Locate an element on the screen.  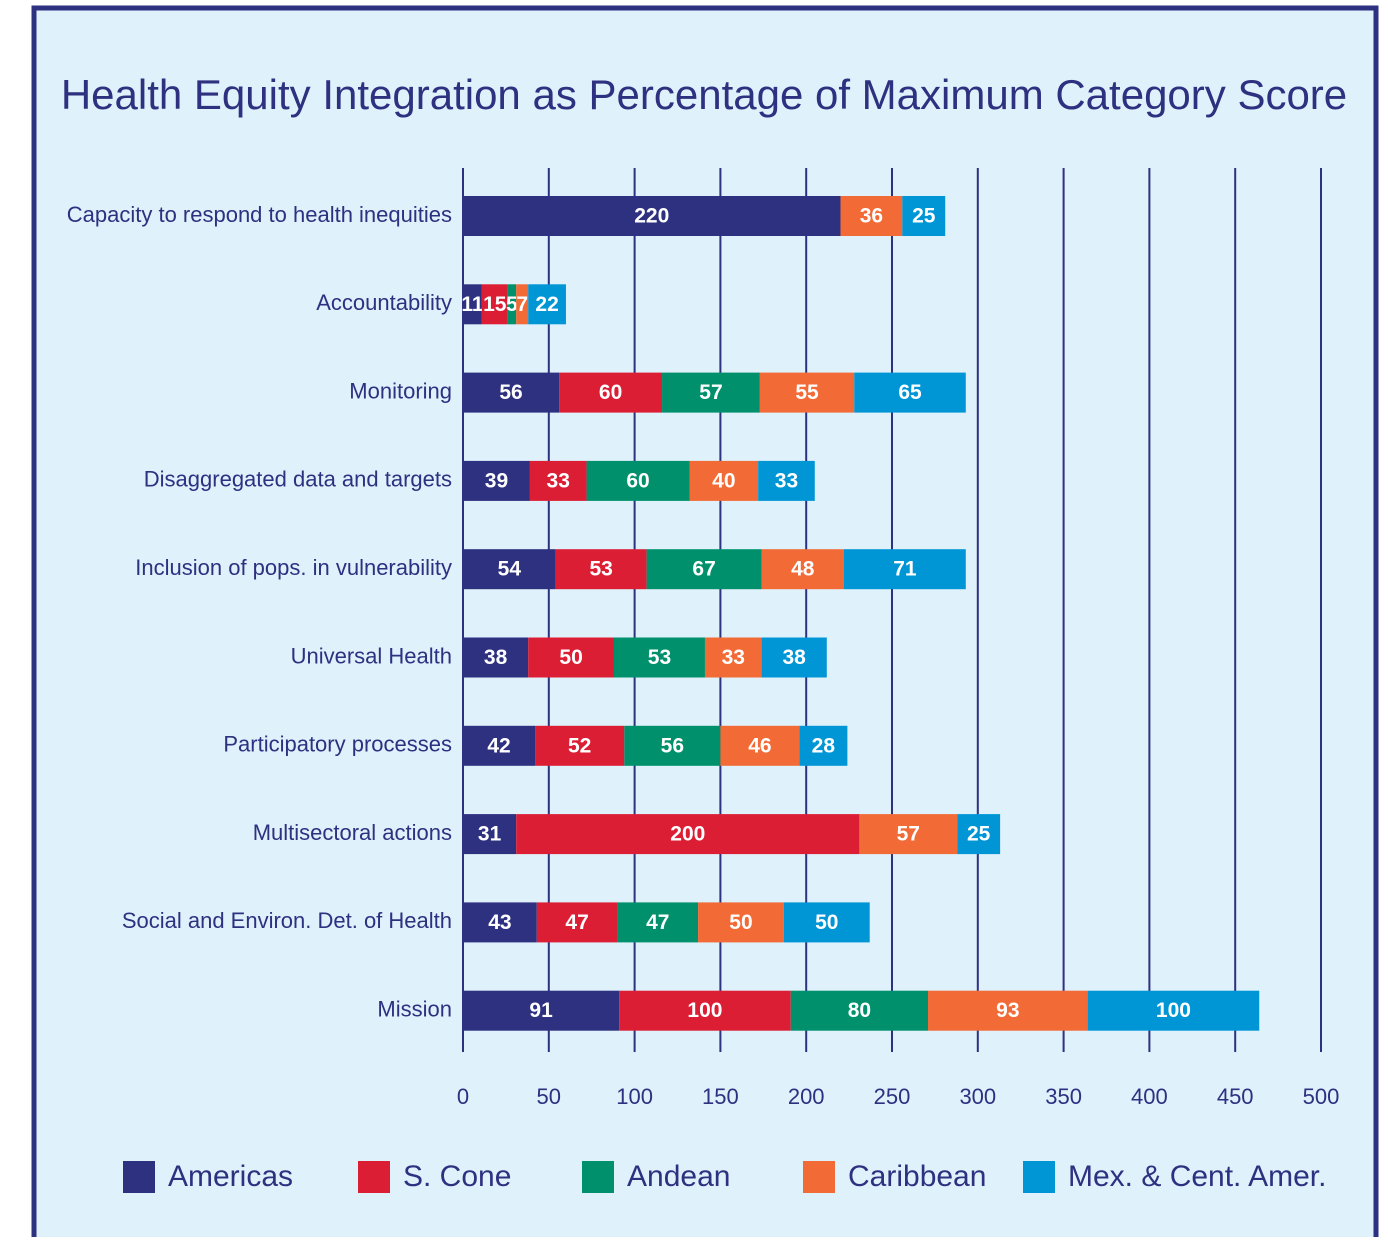
x-tick-label: 150 is located at coordinates (720, 1096).